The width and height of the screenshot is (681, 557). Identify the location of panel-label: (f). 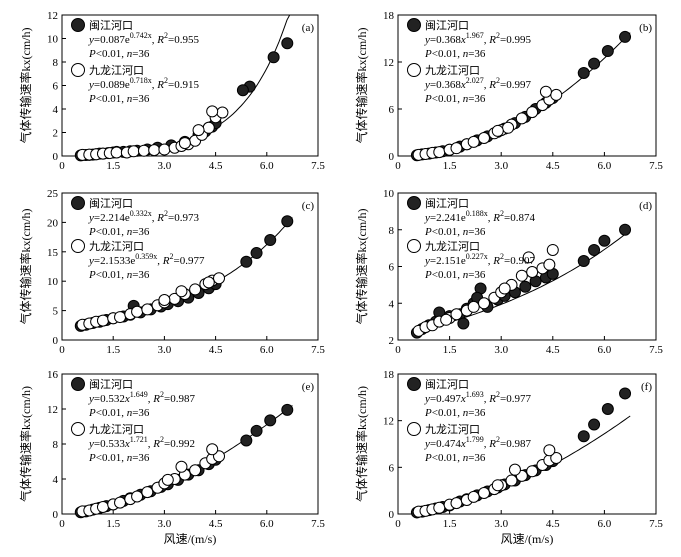
(646, 387).